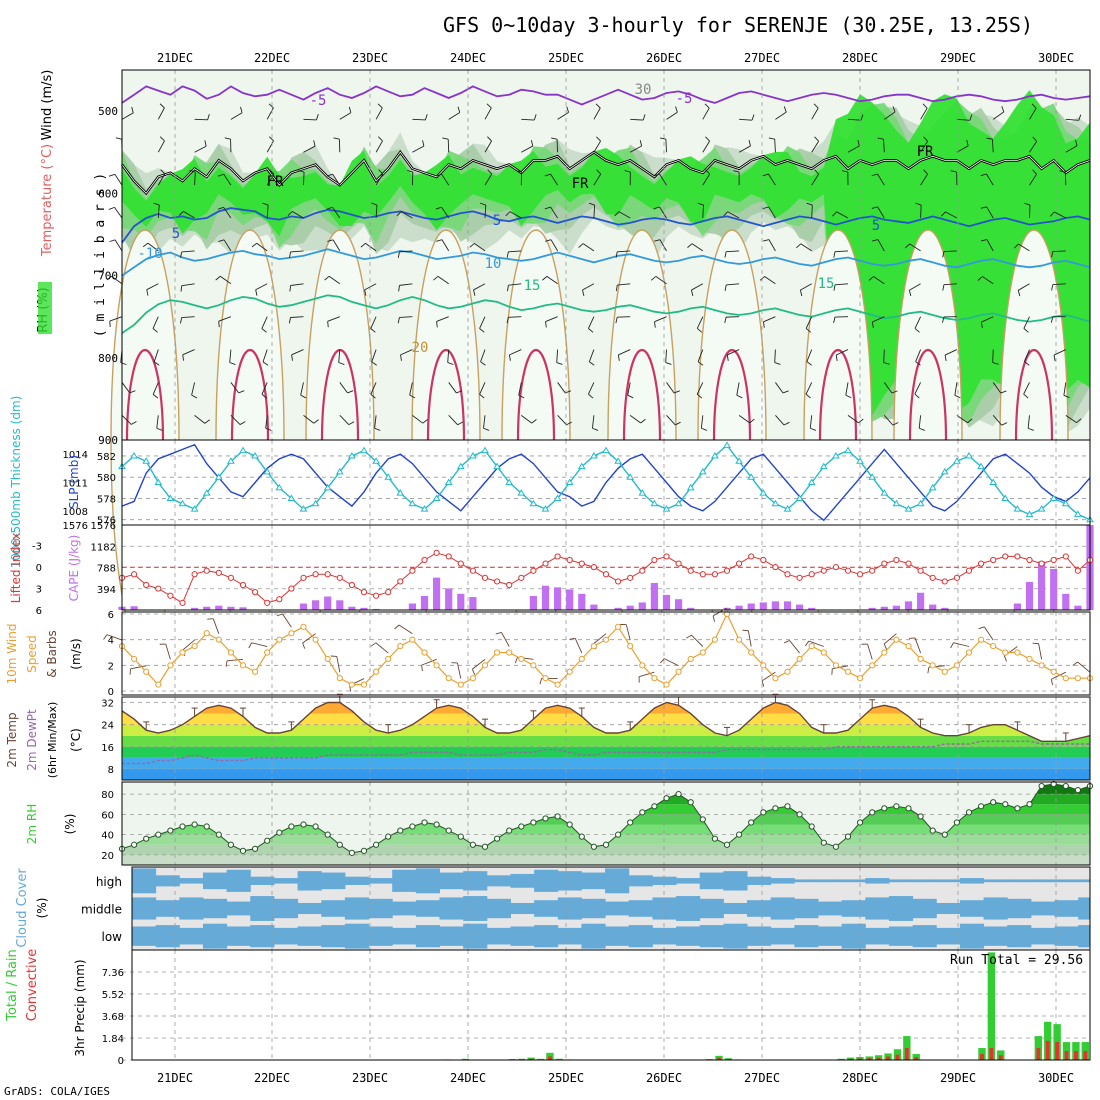 This screenshot has height=1100, width=1100. I want to click on wind-barbs-axis-label: & Barbs, so click(52, 654).